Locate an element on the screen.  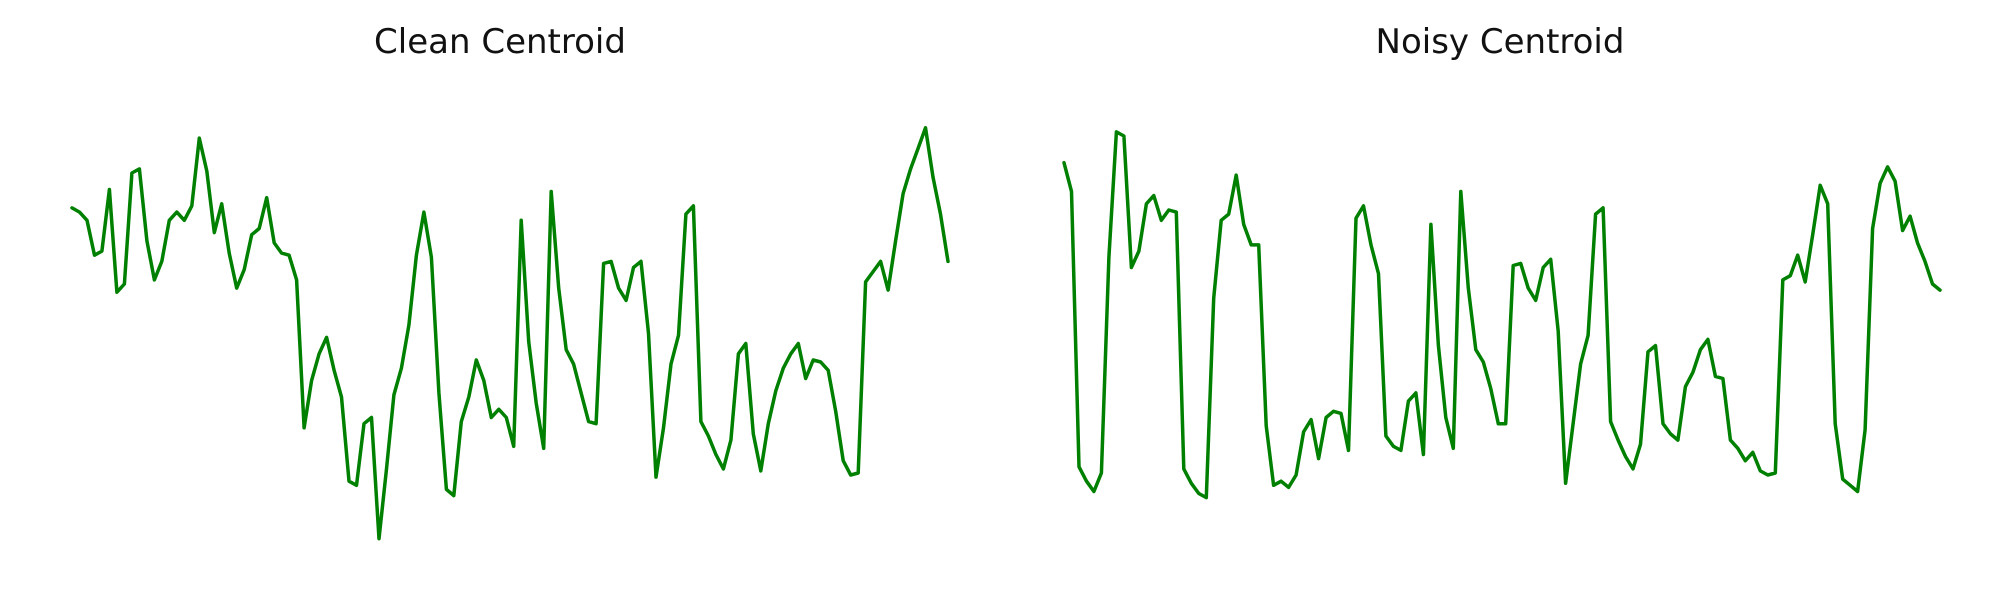
clean-centroid-title: Clean Centroid is located at coordinates (500, 42).